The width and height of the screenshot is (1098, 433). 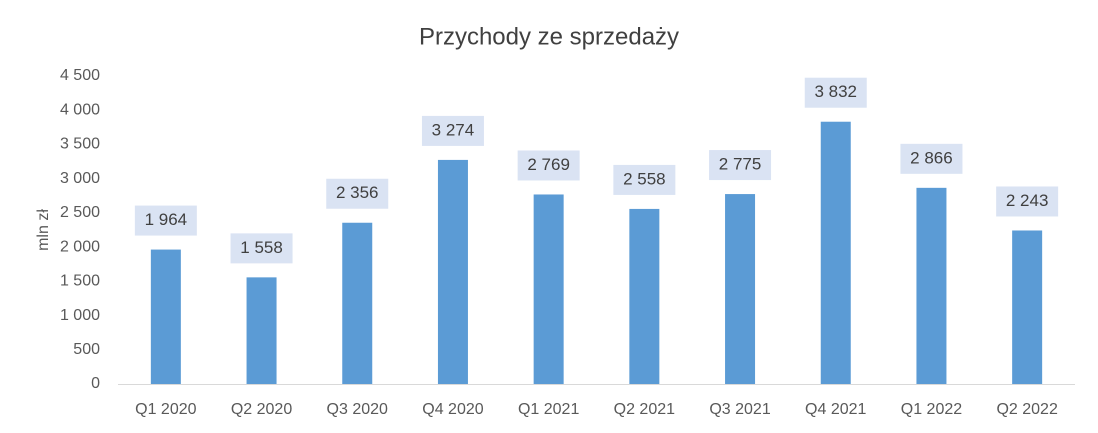 I want to click on x-tick-label: Q1 2021, so click(x=548, y=409).